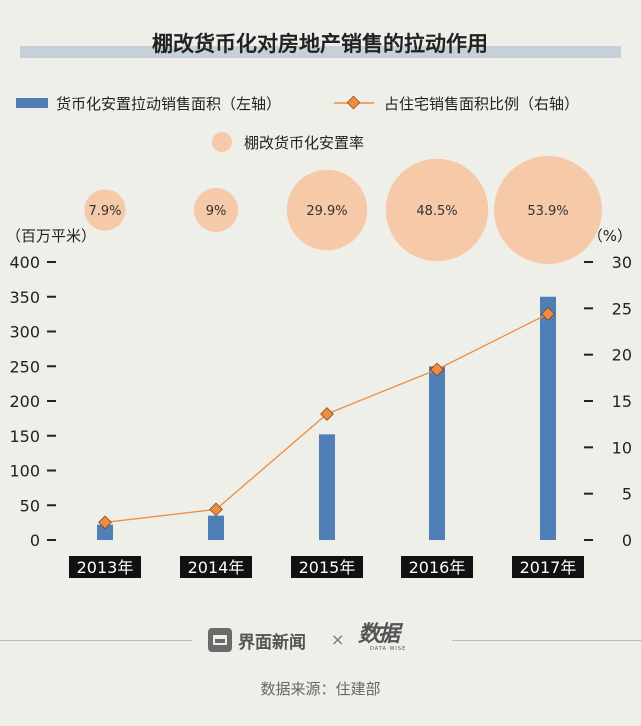 The image size is (641, 726). I want to click on bubble-label: 7.9%, so click(104, 211).